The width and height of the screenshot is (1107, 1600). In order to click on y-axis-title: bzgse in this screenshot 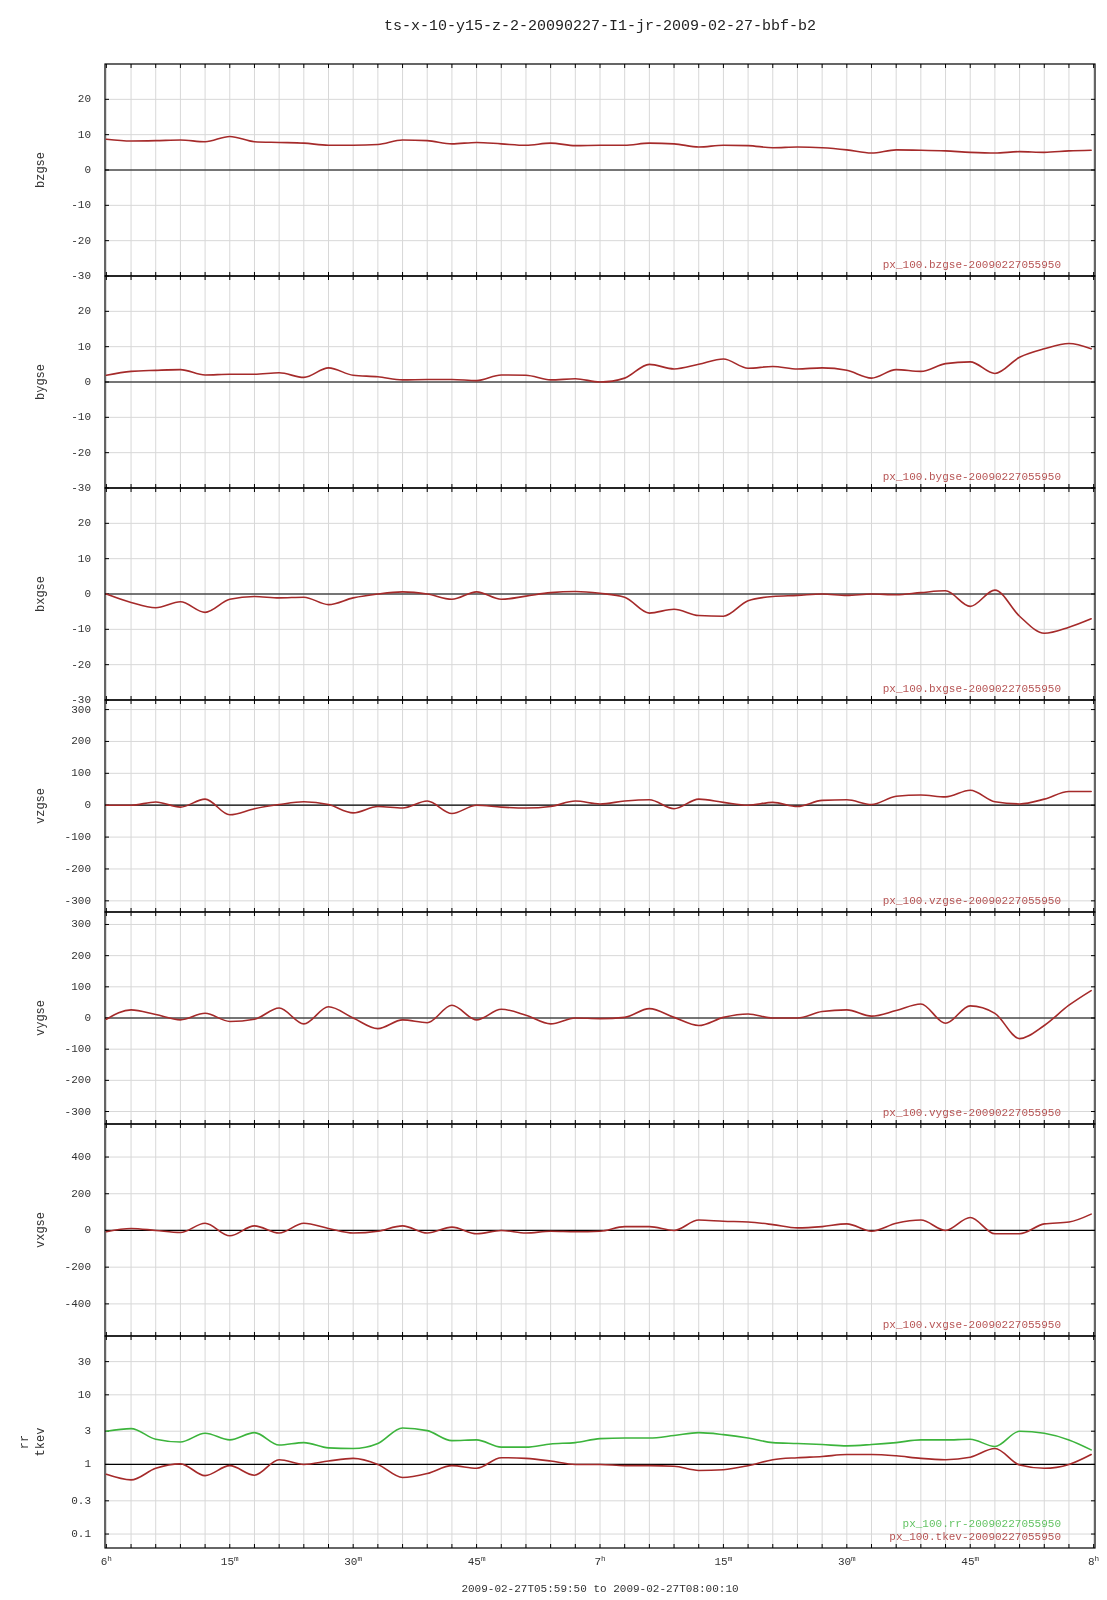, I will do `click(41, 170)`.